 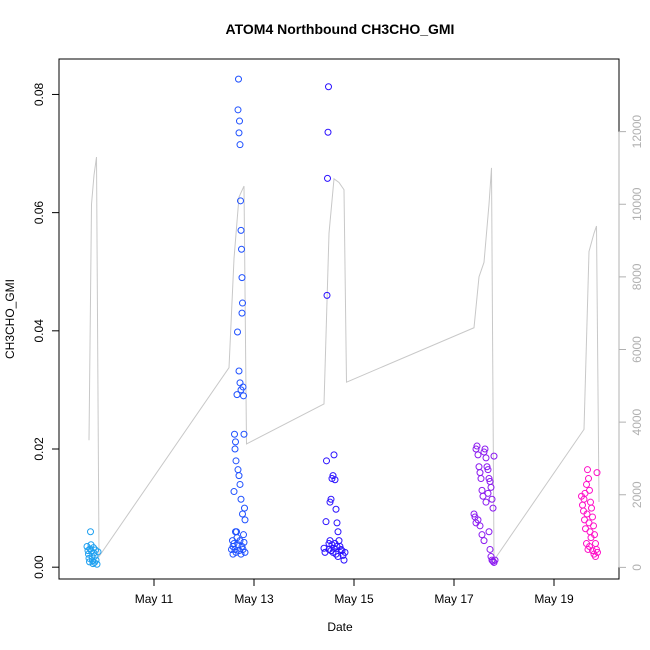 I want to click on y2-tick-label: 8000, so click(x=637, y=276).